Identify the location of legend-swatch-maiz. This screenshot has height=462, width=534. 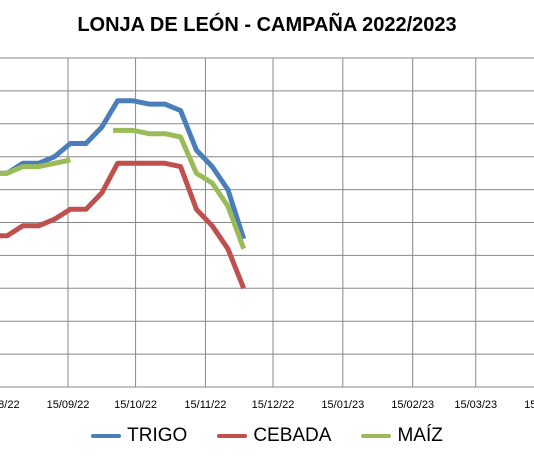
(376, 436).